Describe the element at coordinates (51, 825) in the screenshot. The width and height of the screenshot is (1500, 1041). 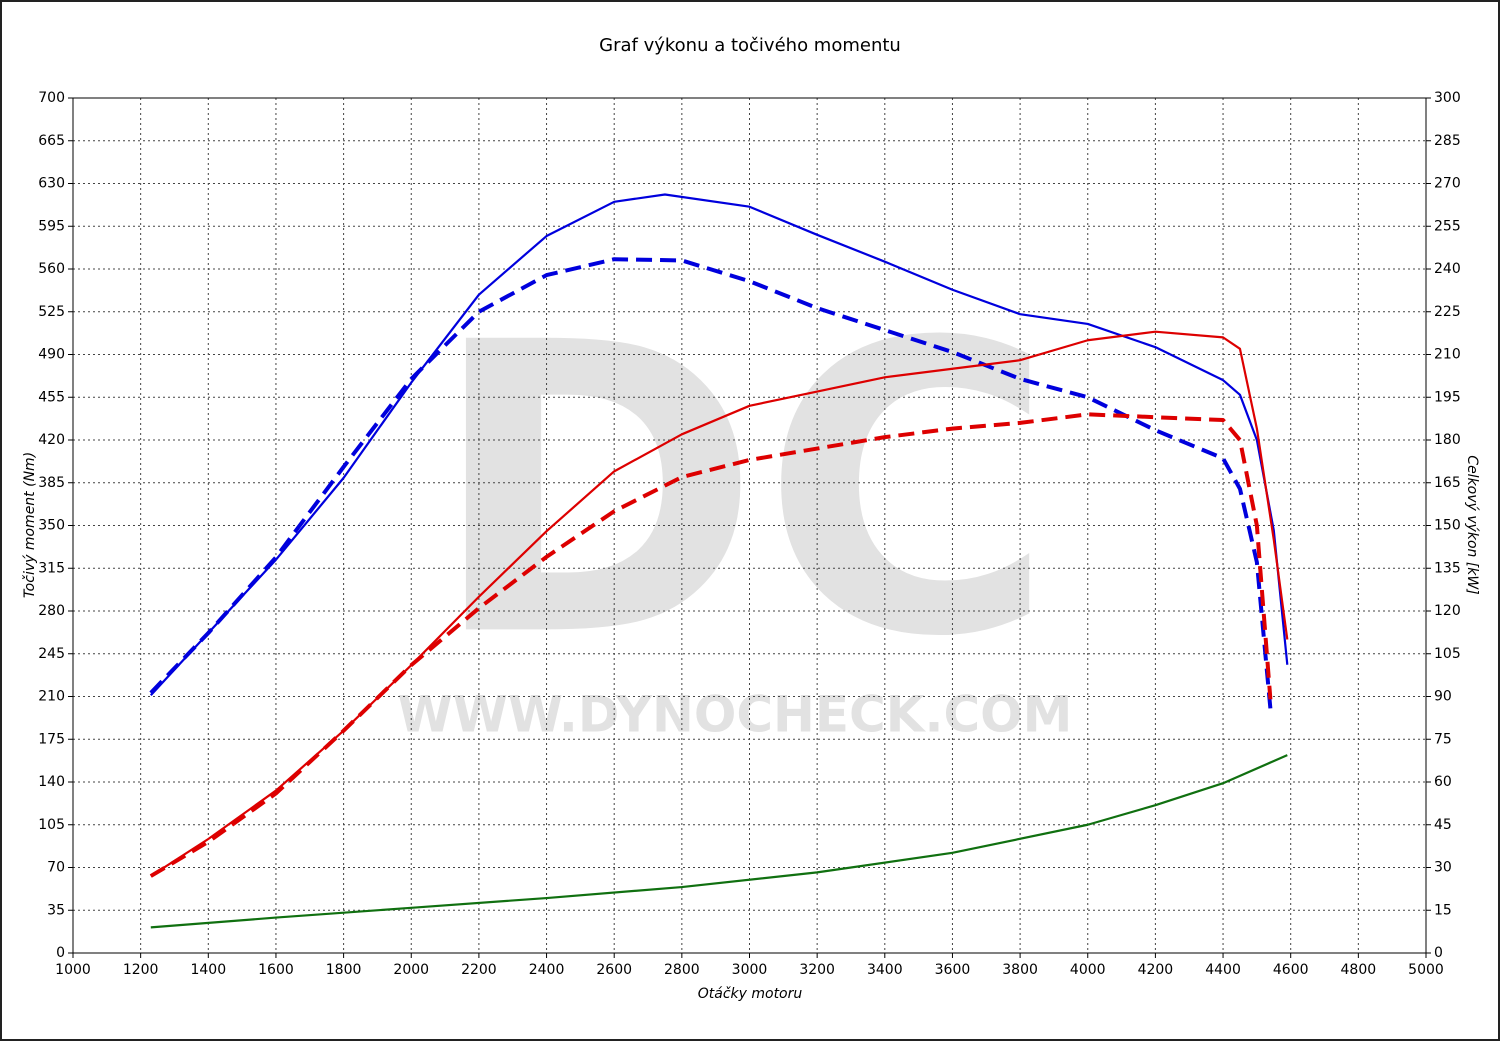
I see `y-tick-label: 105` at that location.